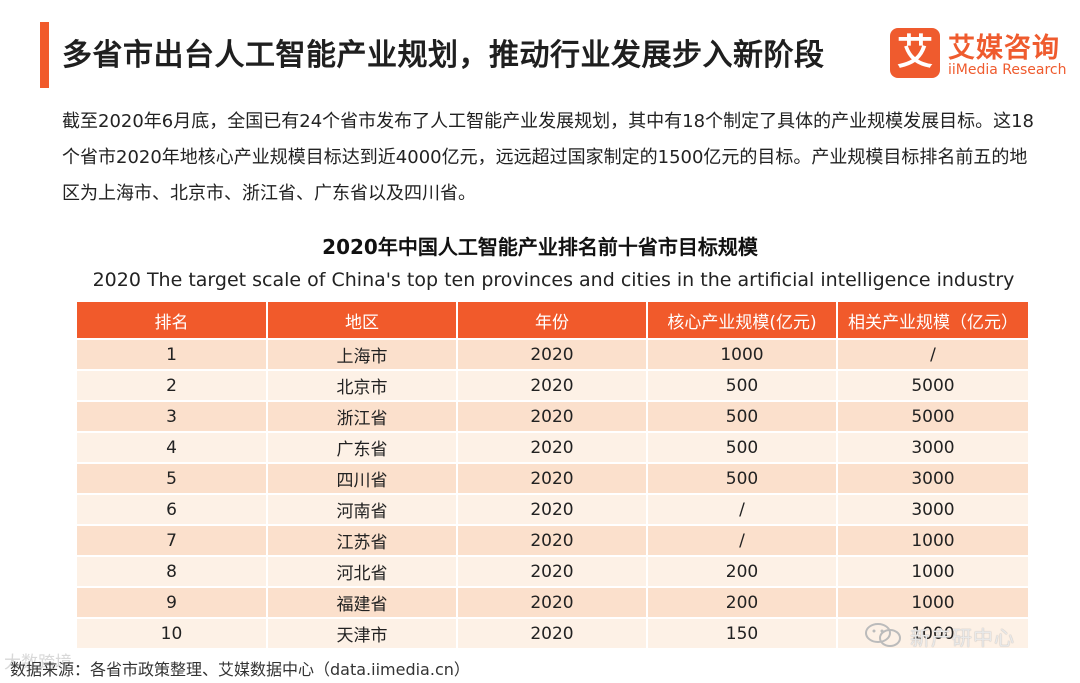 The image size is (1080, 683). I want to click on iimedia-logo: 艾 艾媒咨询 iiMedia Research, so click(980, 56).